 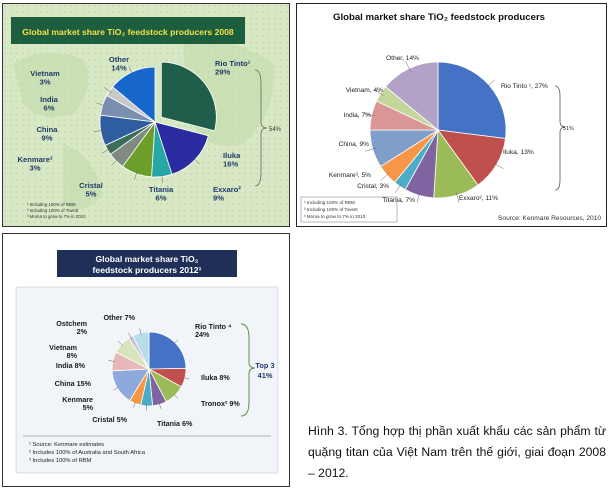 I want to click on slice-label: Exxaro² 9%, so click(x=227, y=194).